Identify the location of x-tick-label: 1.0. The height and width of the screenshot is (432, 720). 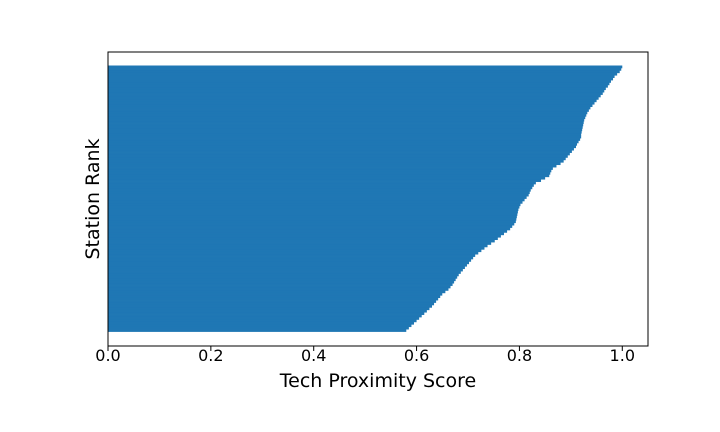
(622, 355).